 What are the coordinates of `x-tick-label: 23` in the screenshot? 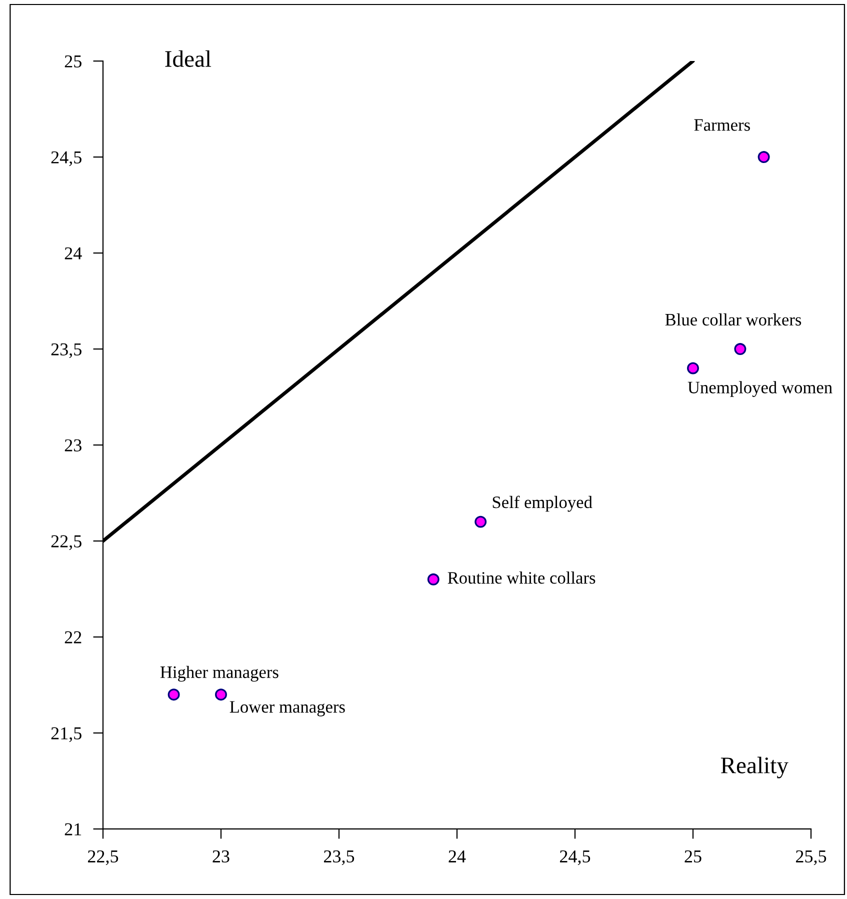 It's located at (221, 856).